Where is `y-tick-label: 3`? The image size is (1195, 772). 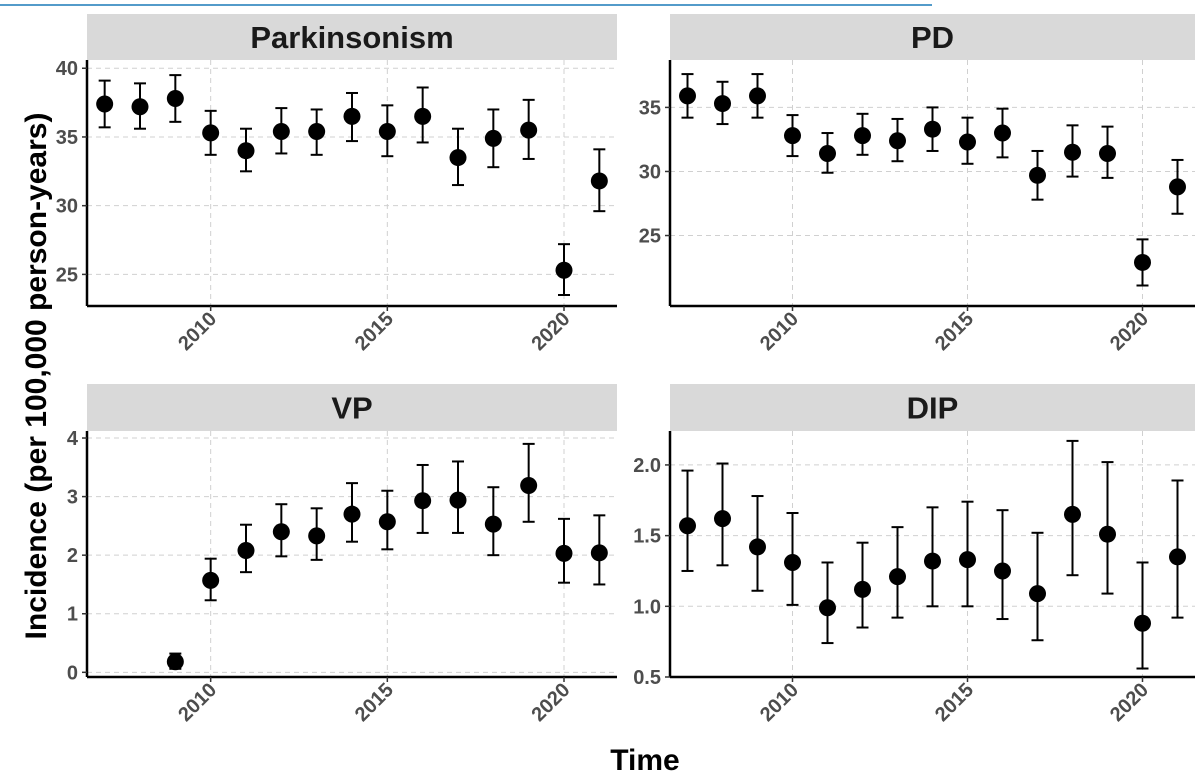
y-tick-label: 3 is located at coordinates (72, 498).